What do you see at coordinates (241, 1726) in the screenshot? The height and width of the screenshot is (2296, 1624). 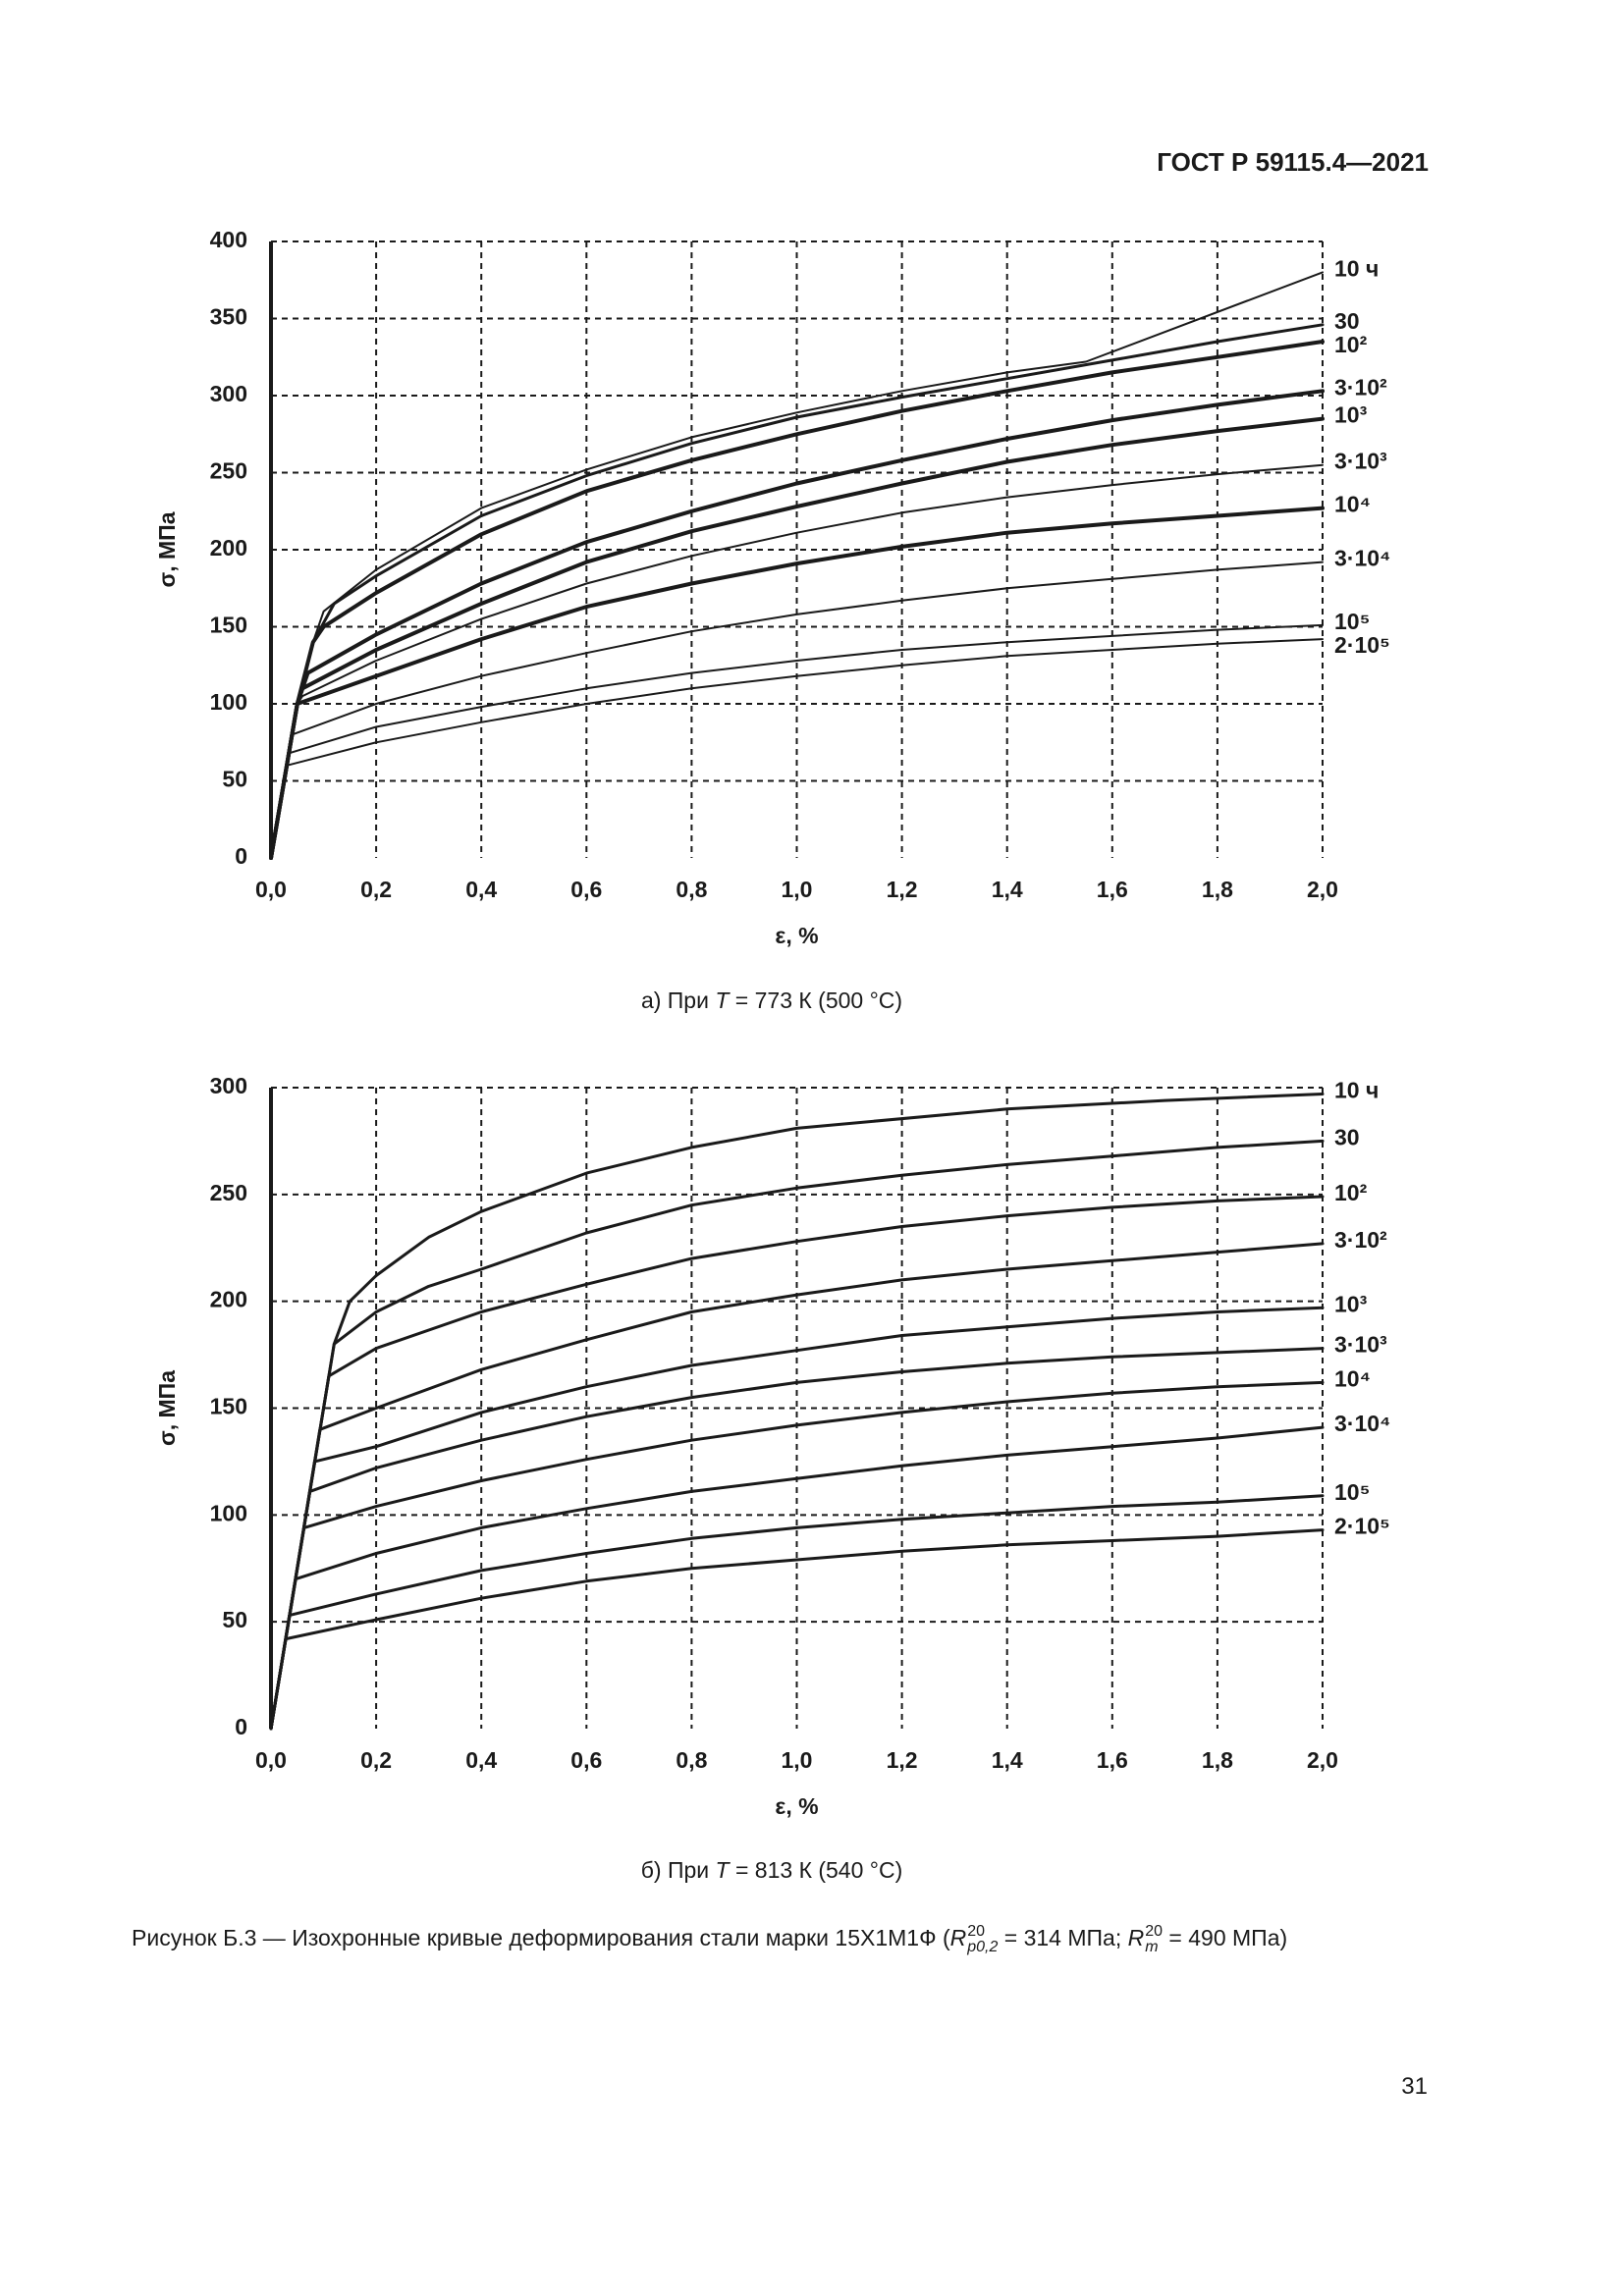 I see `y-tick-label: 0` at bounding box center [241, 1726].